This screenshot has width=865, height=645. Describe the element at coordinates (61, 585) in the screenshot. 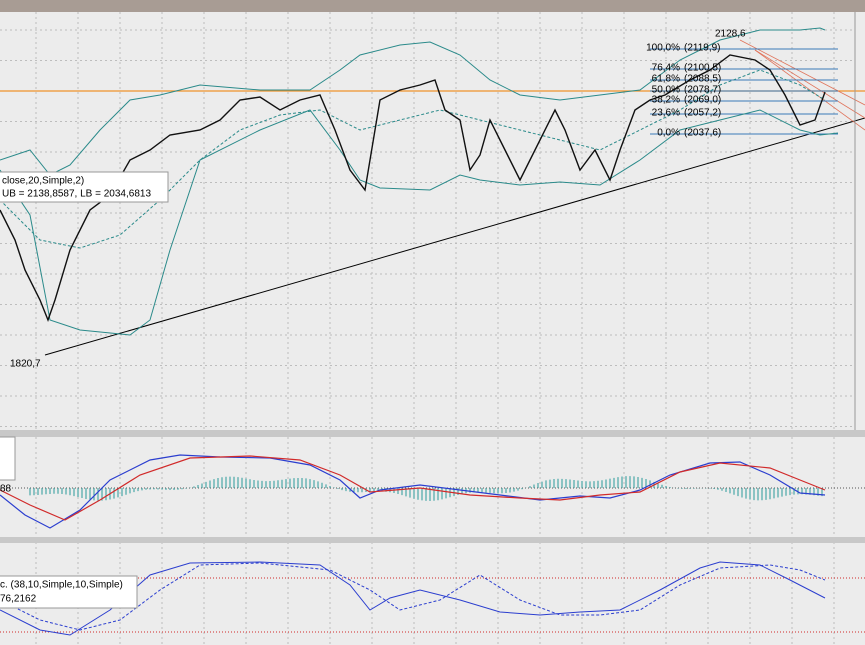

I see `tooltip-line: c. (38,10,Simple,10,Simple)` at that location.